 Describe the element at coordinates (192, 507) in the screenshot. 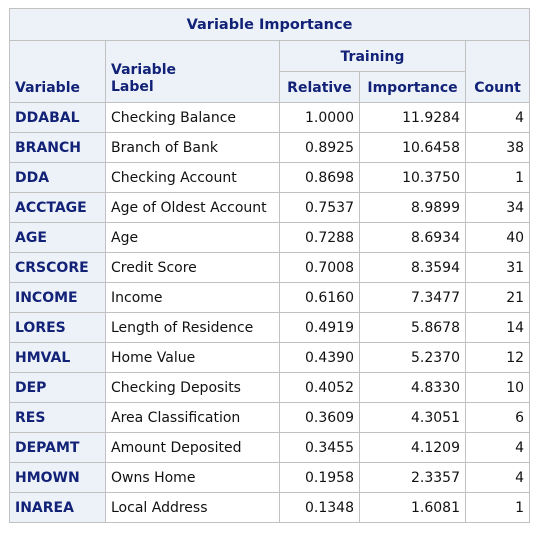

I see `cell-variable-label: Local Address` at that location.